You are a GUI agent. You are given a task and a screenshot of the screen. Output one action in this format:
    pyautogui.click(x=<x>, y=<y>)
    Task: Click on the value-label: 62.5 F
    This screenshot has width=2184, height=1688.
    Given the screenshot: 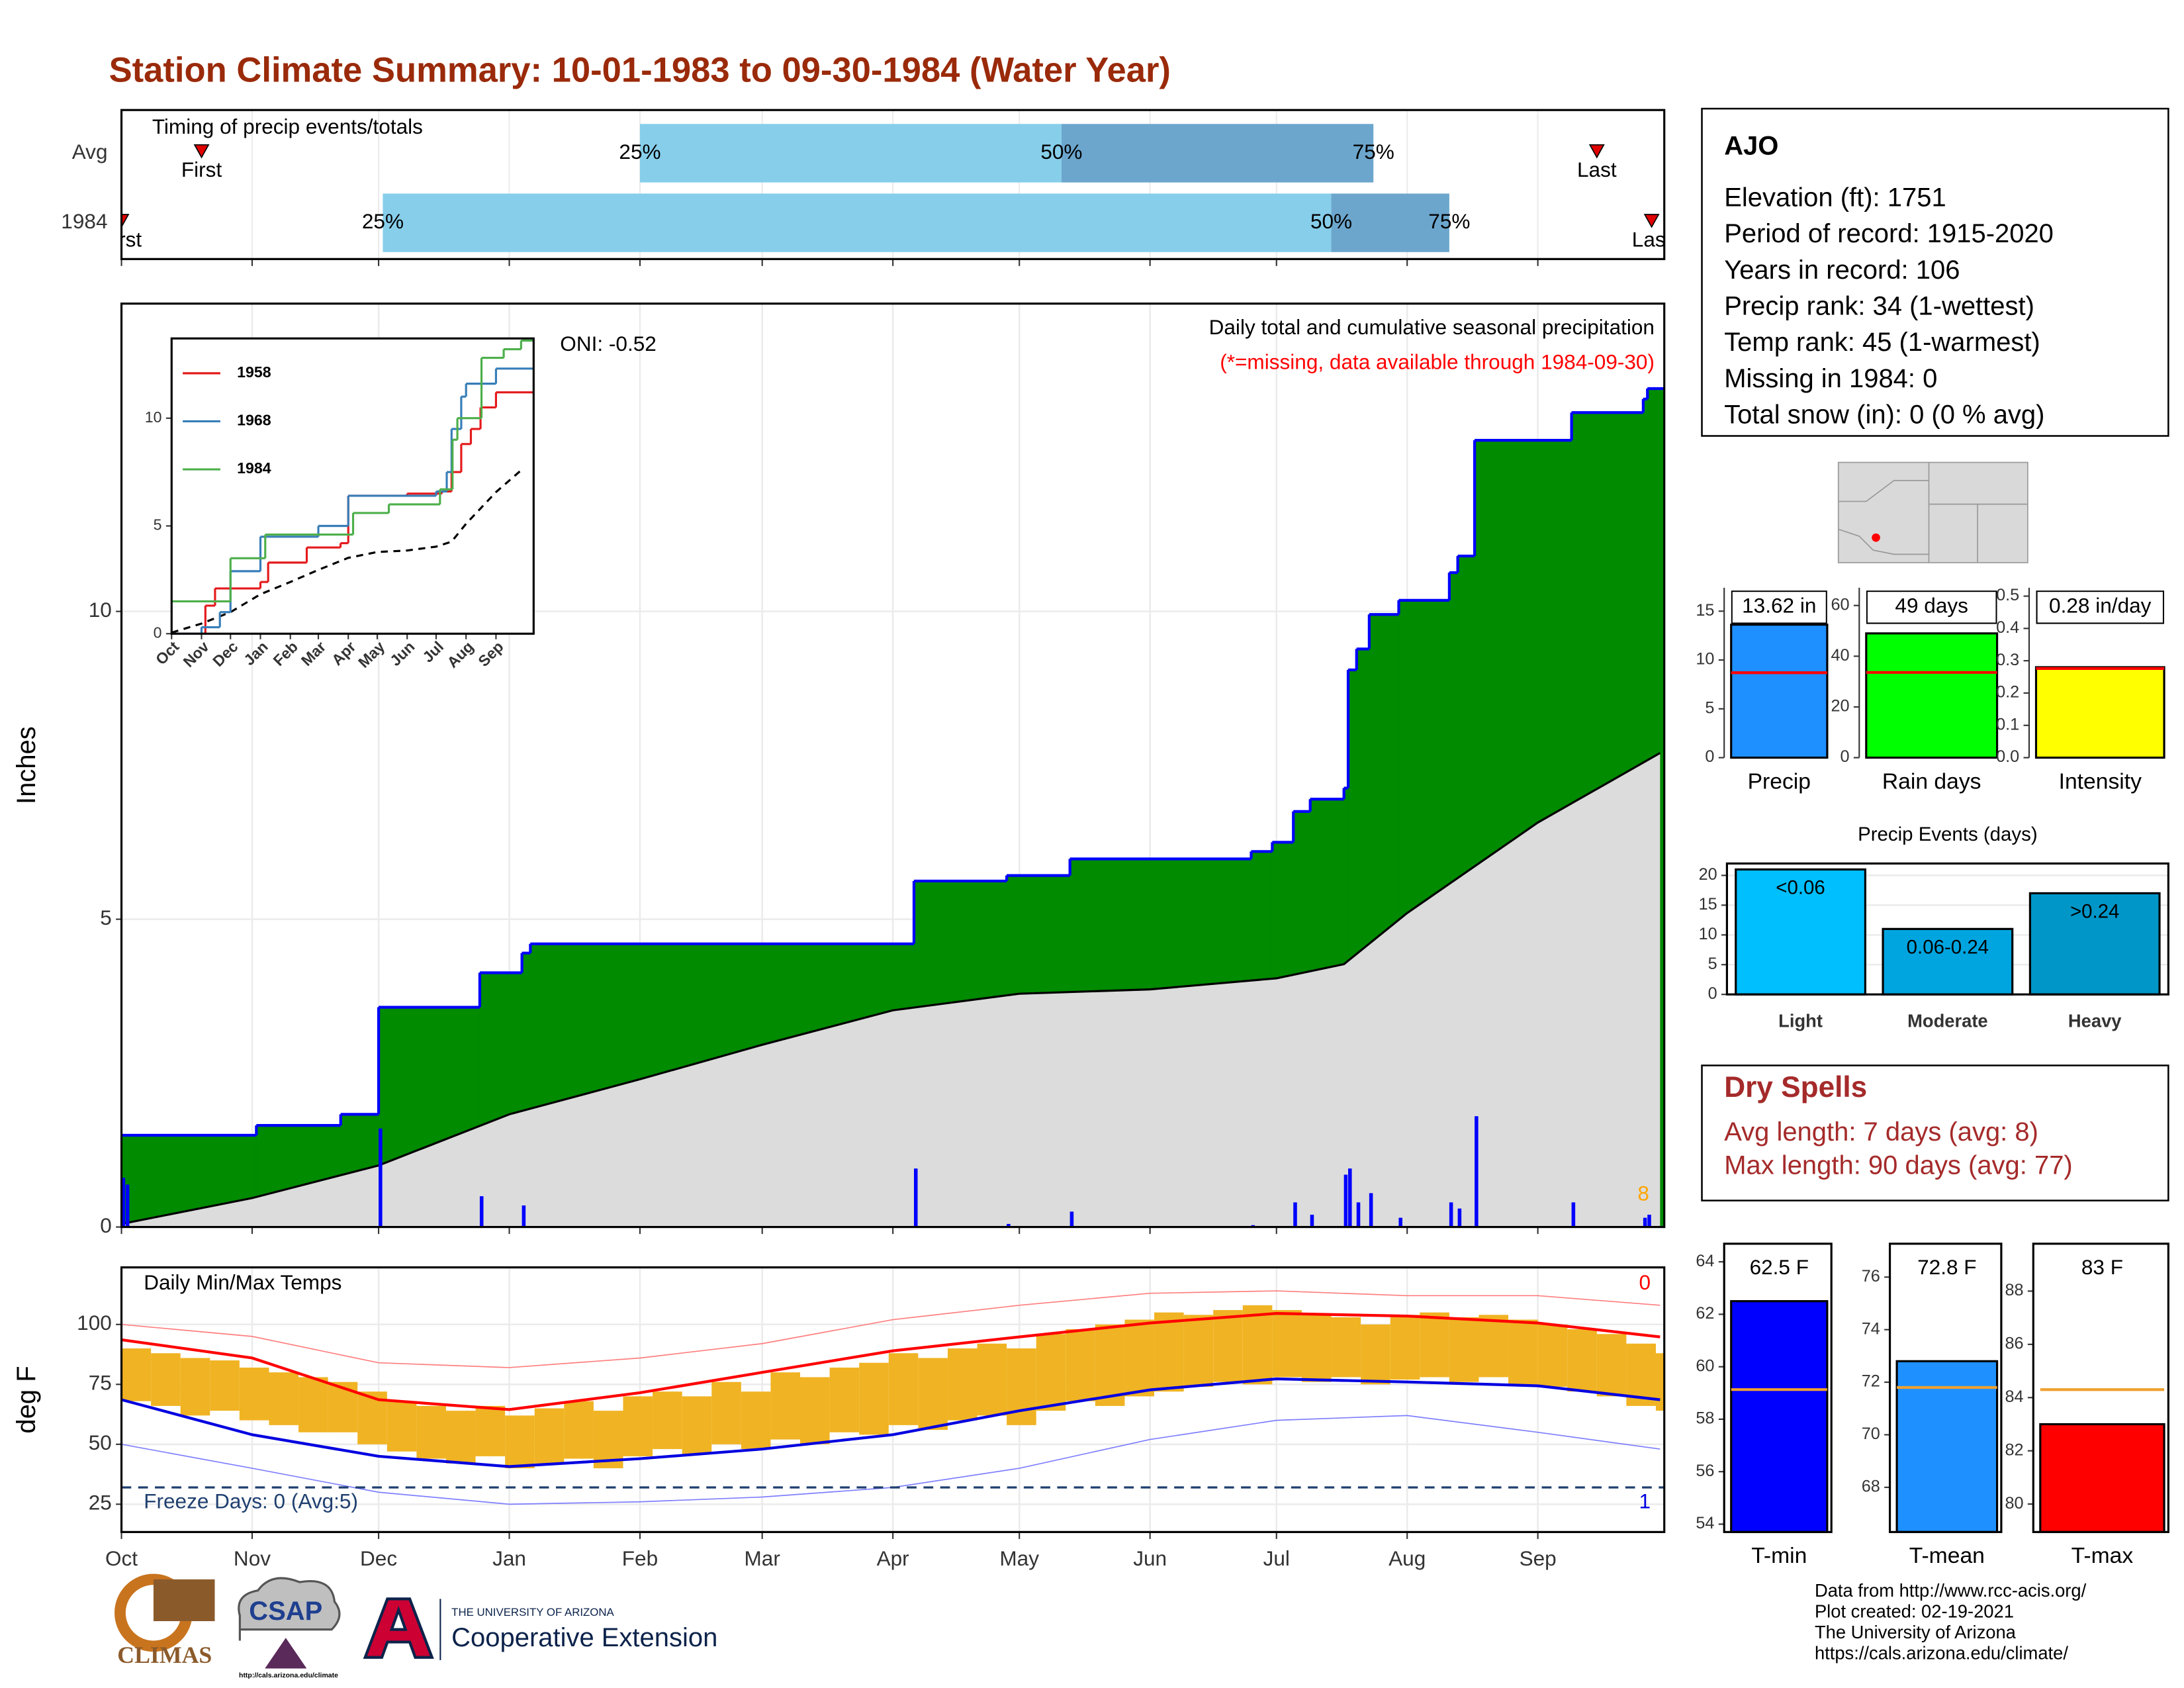 What is the action you would take?
    pyautogui.click(x=1780, y=1267)
    